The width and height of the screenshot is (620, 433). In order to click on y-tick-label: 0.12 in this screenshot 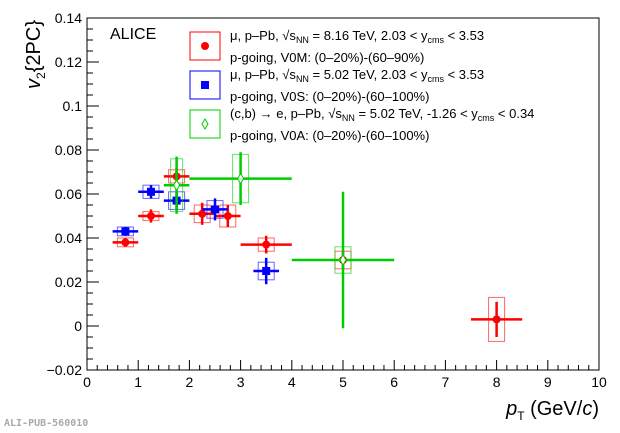, I will do `click(68, 62)`.